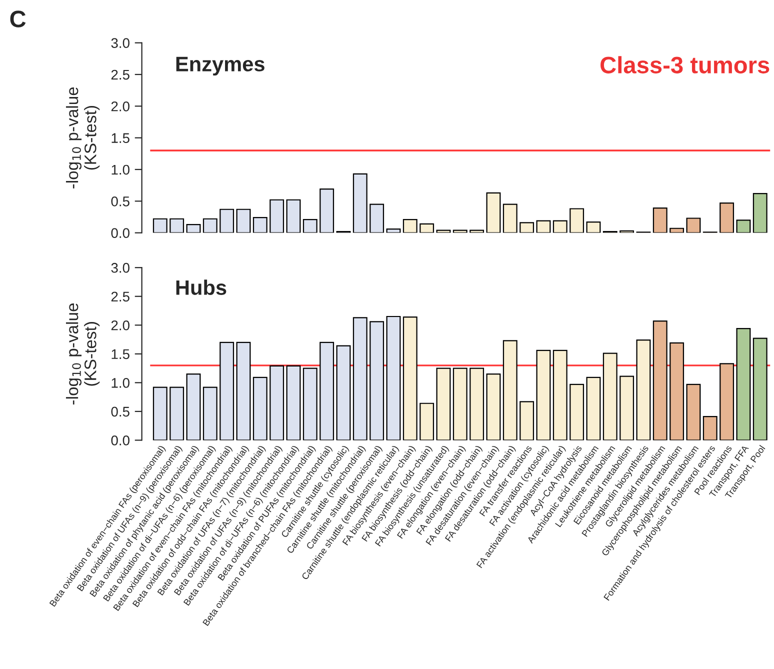 The width and height of the screenshot is (774, 669). What do you see at coordinates (18, 19) in the screenshot?
I see `text: C` at bounding box center [18, 19].